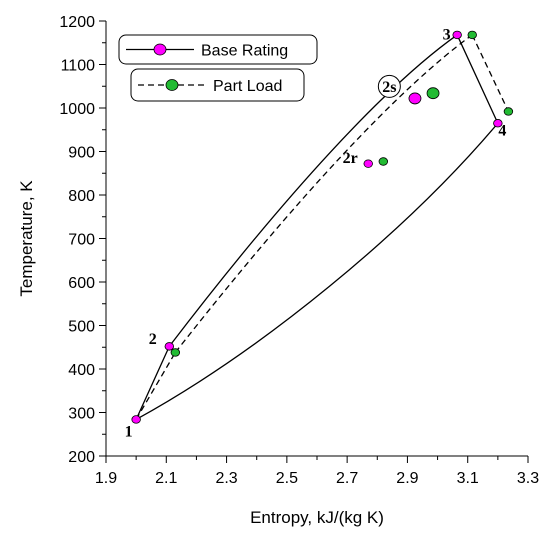 Image resolution: width=550 pixels, height=533 pixels. Describe the element at coordinates (77, 22) in the screenshot. I see `y-tick-label: 1200` at that location.